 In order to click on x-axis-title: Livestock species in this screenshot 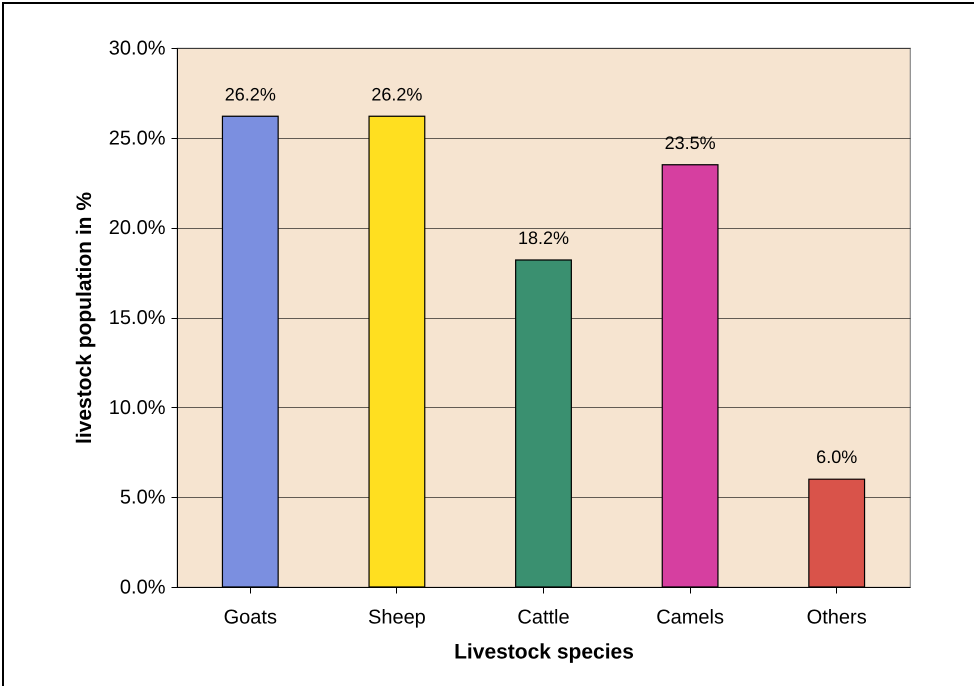, I will do `click(544, 652)`.